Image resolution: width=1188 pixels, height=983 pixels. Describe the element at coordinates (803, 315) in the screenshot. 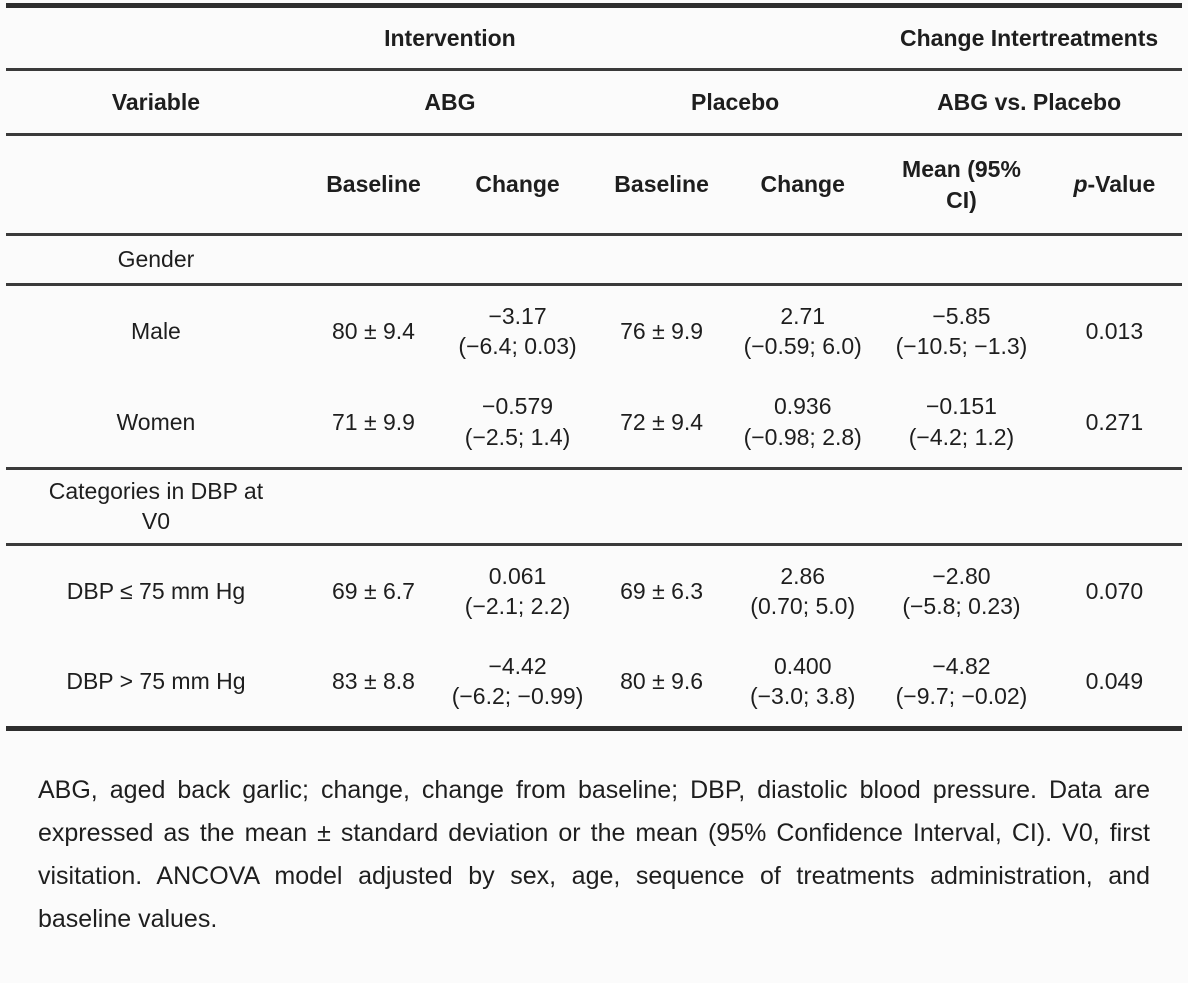

I see `change-value: 2.71` at that location.